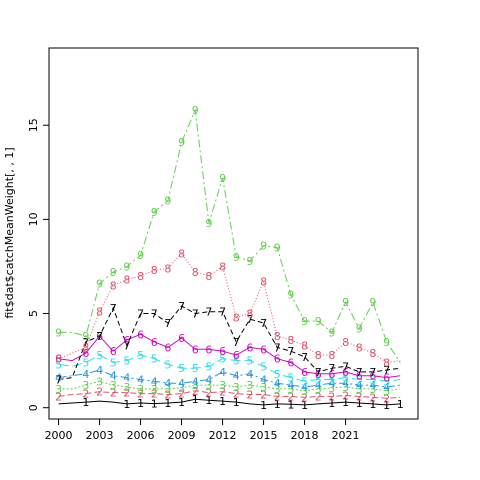 Image resolution: width=480 pixels, height=480 pixels. I want to click on x-tick-label: 2021, so click(346, 435).